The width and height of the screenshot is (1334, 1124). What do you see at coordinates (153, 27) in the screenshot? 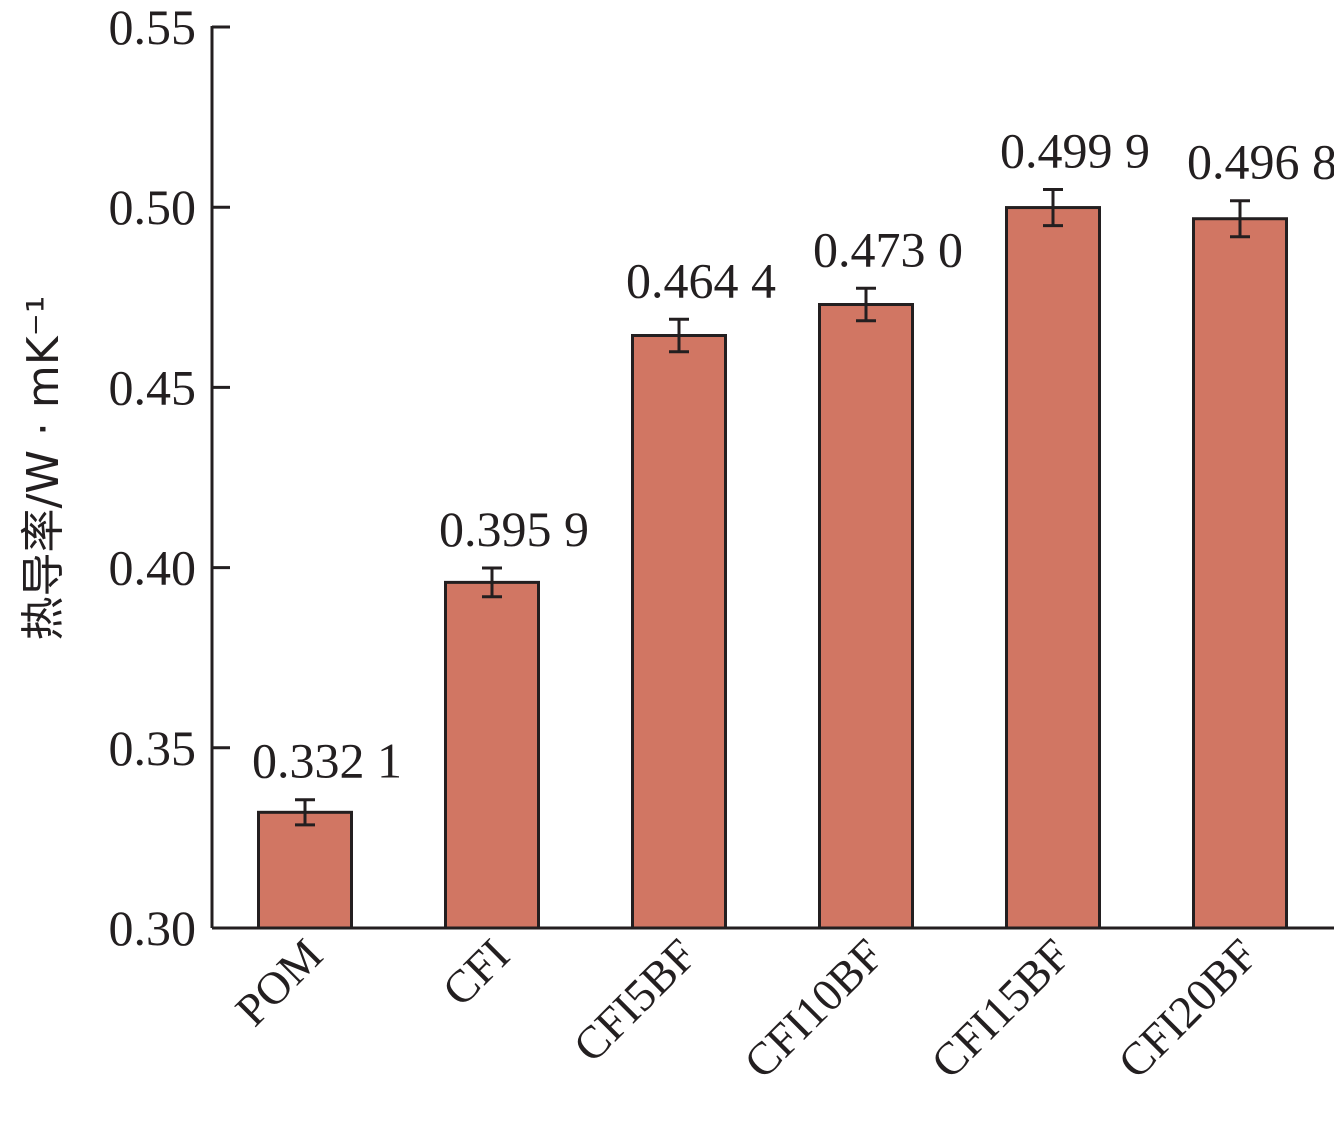
I see `y-tick-label: 0.55` at bounding box center [153, 27].